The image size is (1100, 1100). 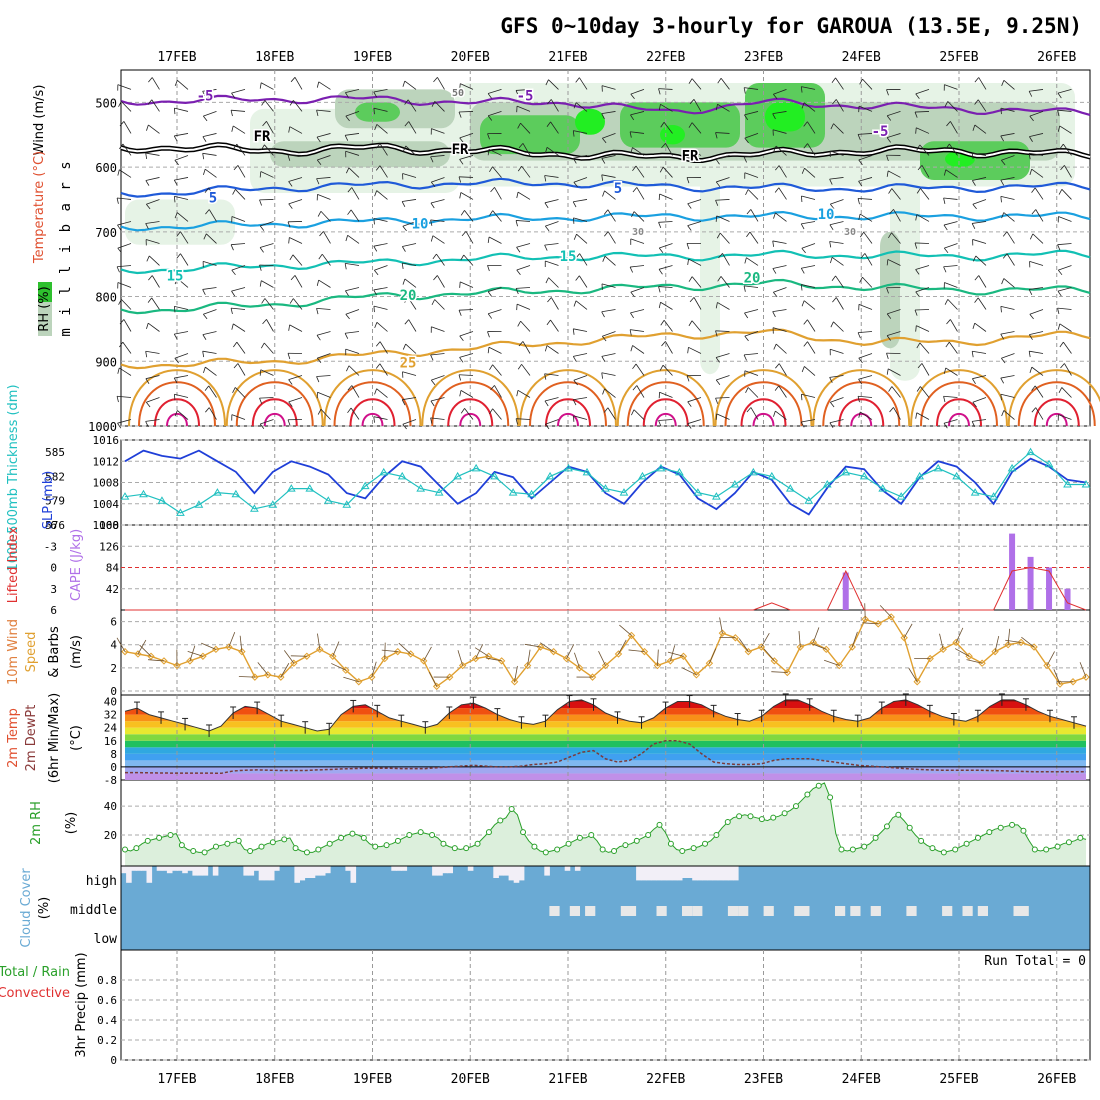 I want to click on date-bottom-21FEB: 21FEB, so click(x=567, y=1079).